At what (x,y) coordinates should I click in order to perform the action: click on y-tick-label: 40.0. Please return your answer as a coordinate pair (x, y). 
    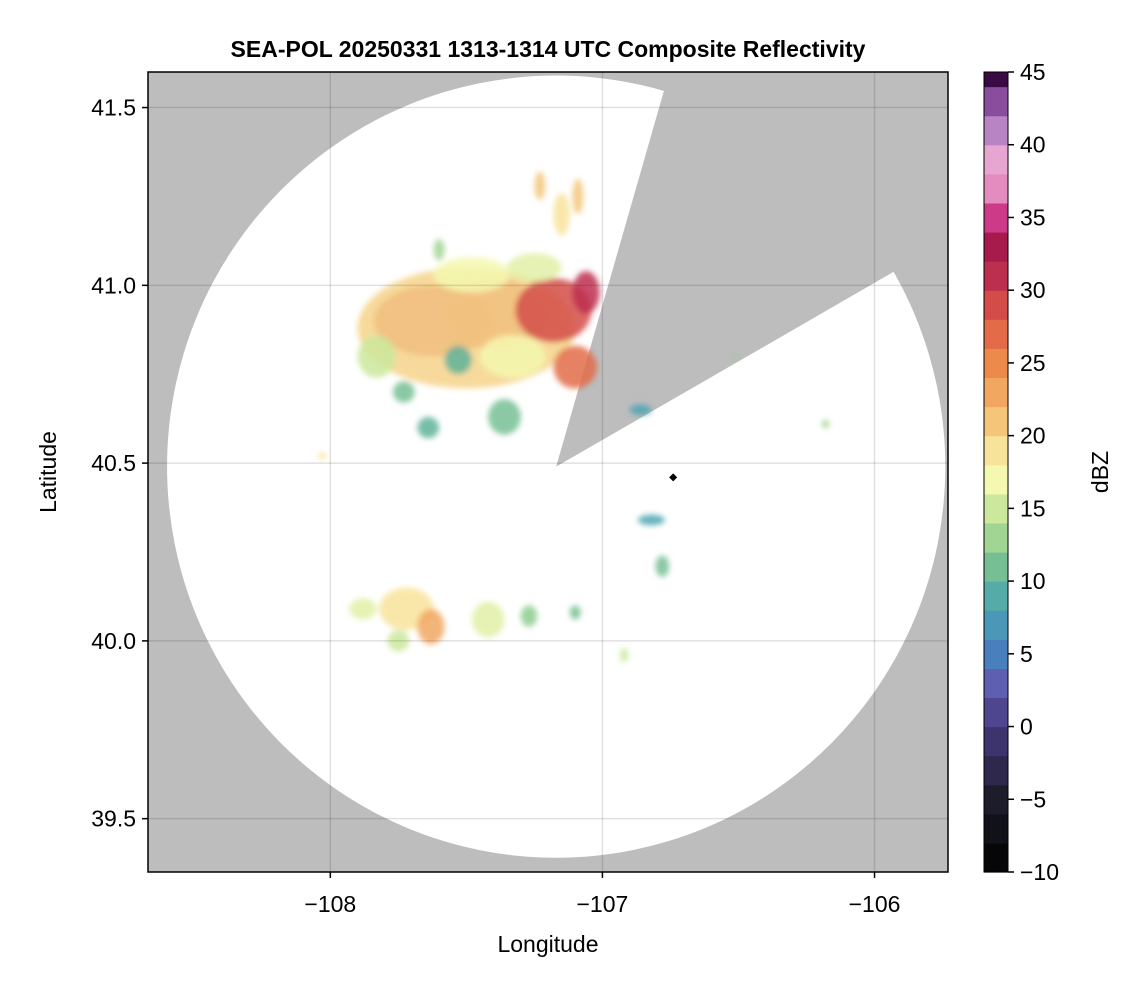
    Looking at the image, I should click on (113, 641).